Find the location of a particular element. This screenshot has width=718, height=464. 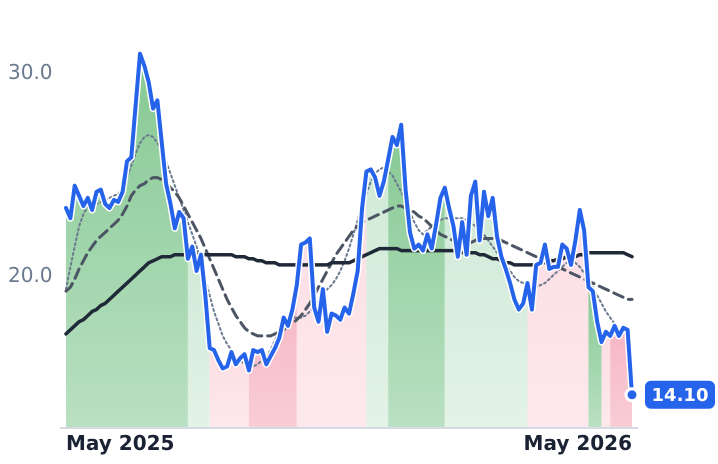

last-value-badge-bg is located at coordinates (680, 394).